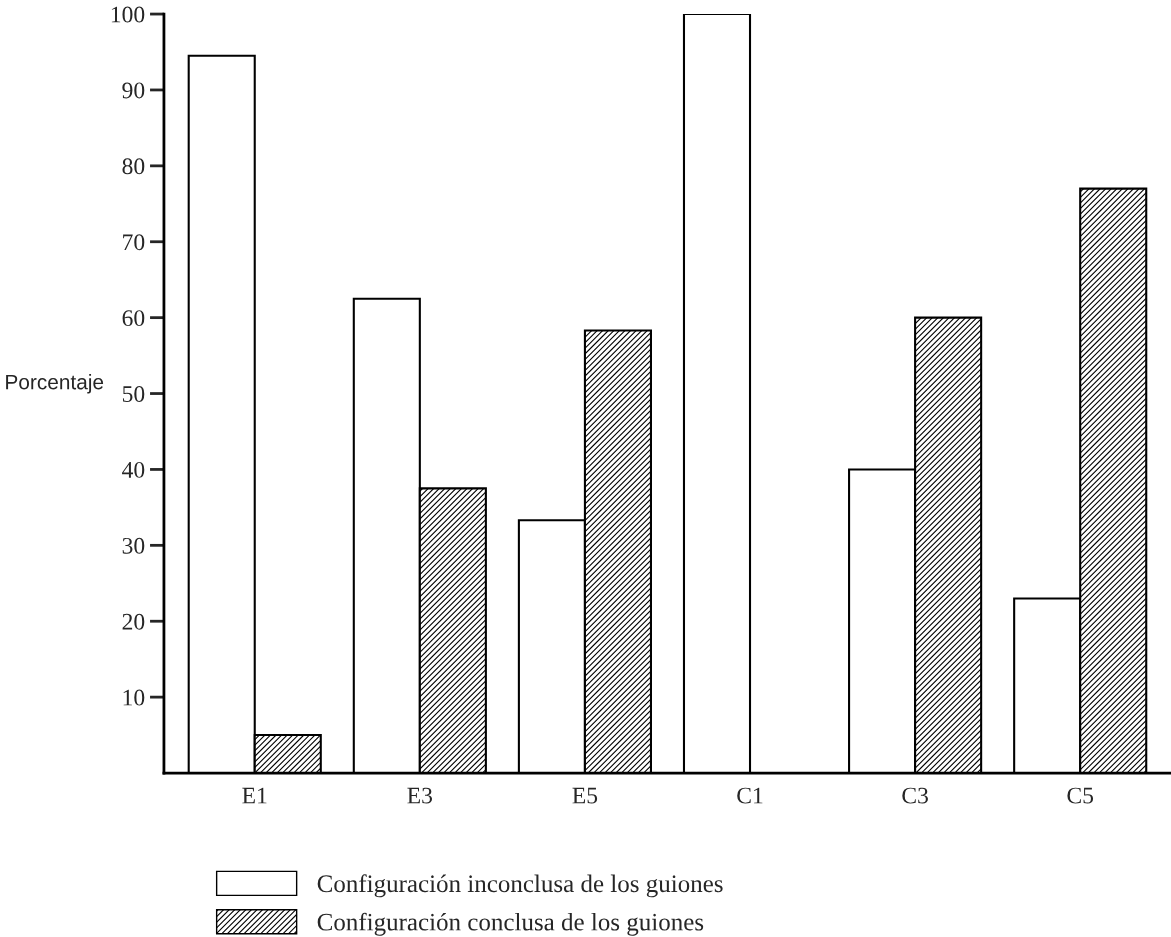  What do you see at coordinates (55, 384) in the screenshot?
I see `y-axis-title: Porcentaje` at bounding box center [55, 384].